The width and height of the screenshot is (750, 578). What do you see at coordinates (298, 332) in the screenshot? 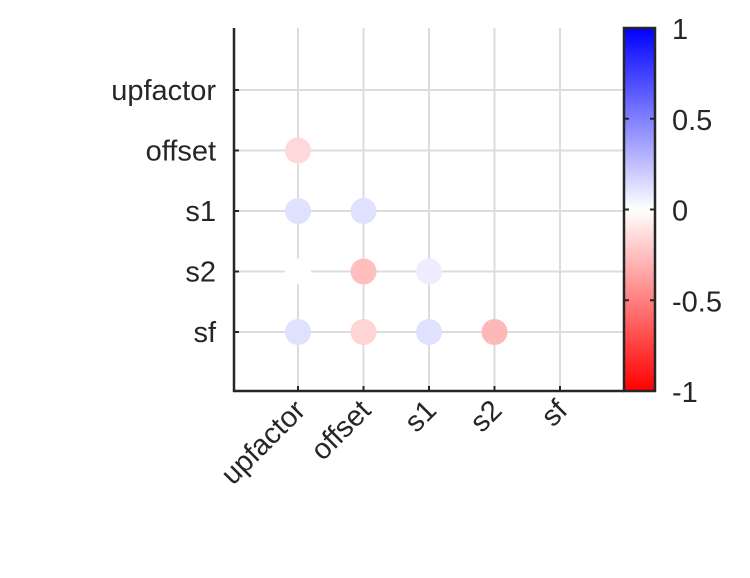
I see `point-sf-upfactor` at bounding box center [298, 332].